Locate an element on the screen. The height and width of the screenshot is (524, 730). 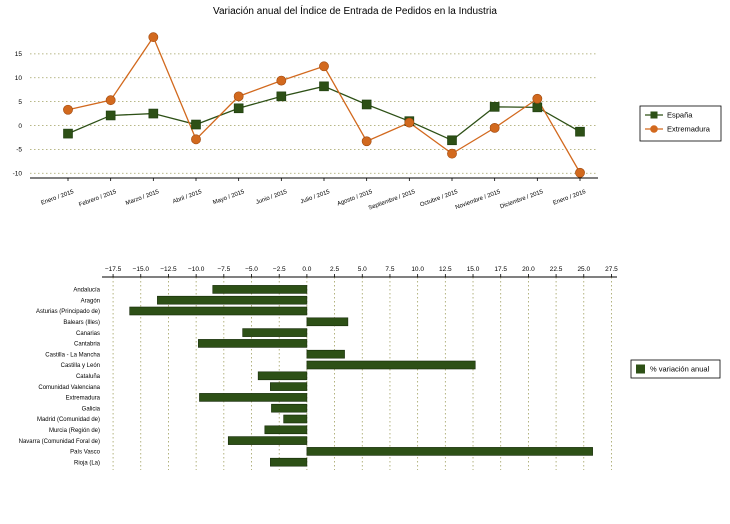
bar-rioja-la is located at coordinates (289, 462).